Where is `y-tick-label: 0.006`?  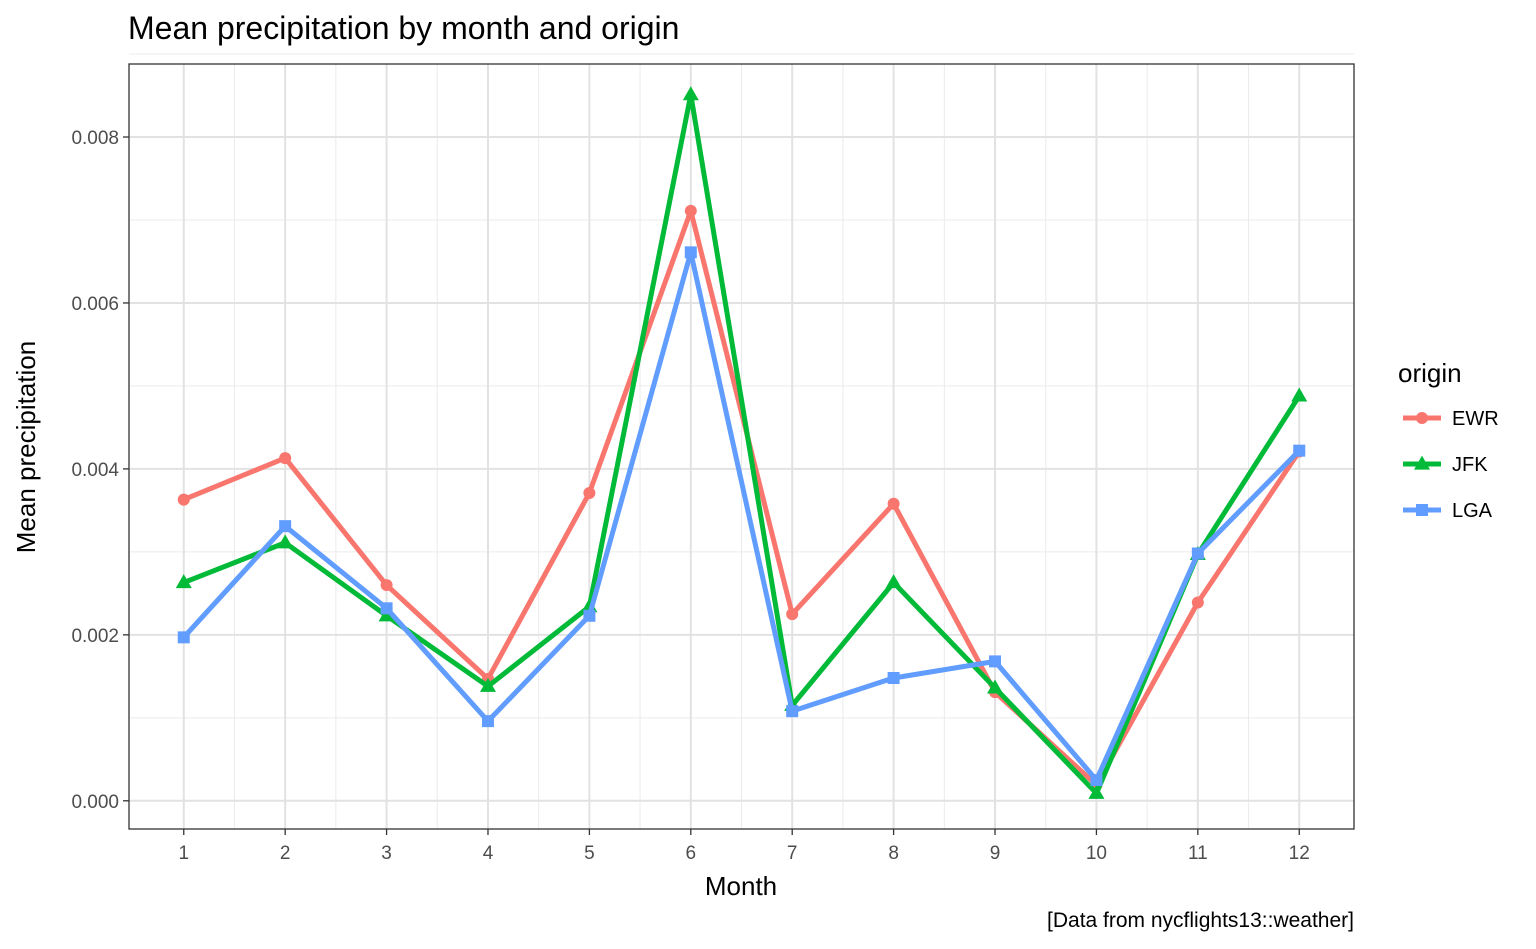 y-tick-label: 0.006 is located at coordinates (95, 304).